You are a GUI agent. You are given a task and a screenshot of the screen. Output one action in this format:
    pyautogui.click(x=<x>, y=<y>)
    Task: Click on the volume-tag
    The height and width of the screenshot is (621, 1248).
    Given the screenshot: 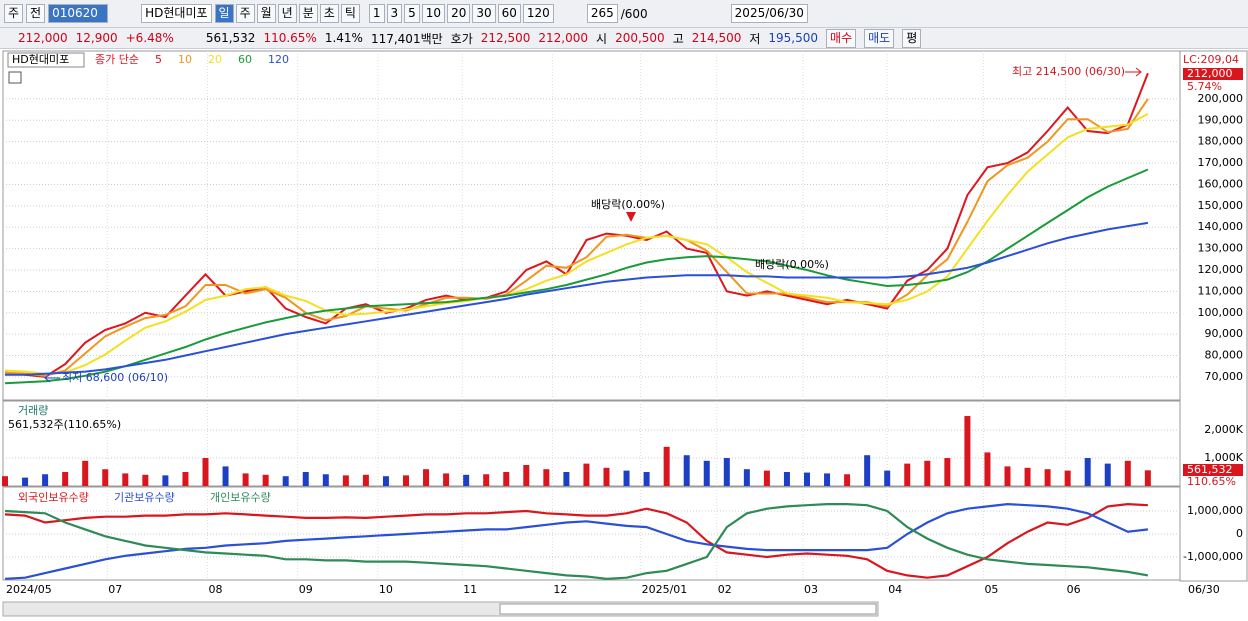 What is the action you would take?
    pyautogui.click(x=1213, y=470)
    